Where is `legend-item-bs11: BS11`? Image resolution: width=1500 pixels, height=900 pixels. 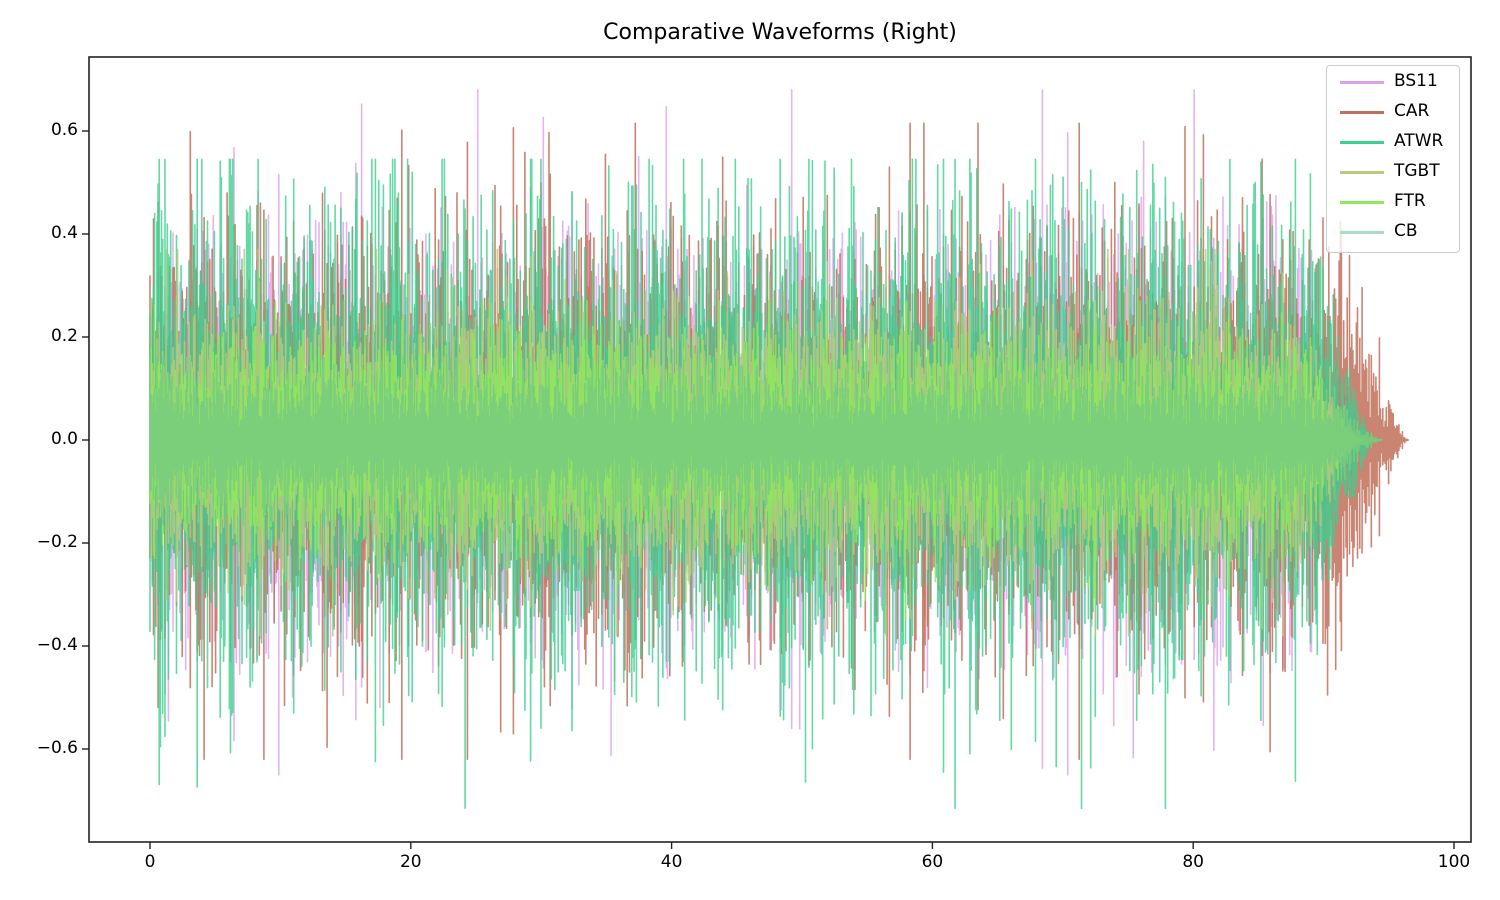 legend-item-bs11: BS11 is located at coordinates (1394, 83).